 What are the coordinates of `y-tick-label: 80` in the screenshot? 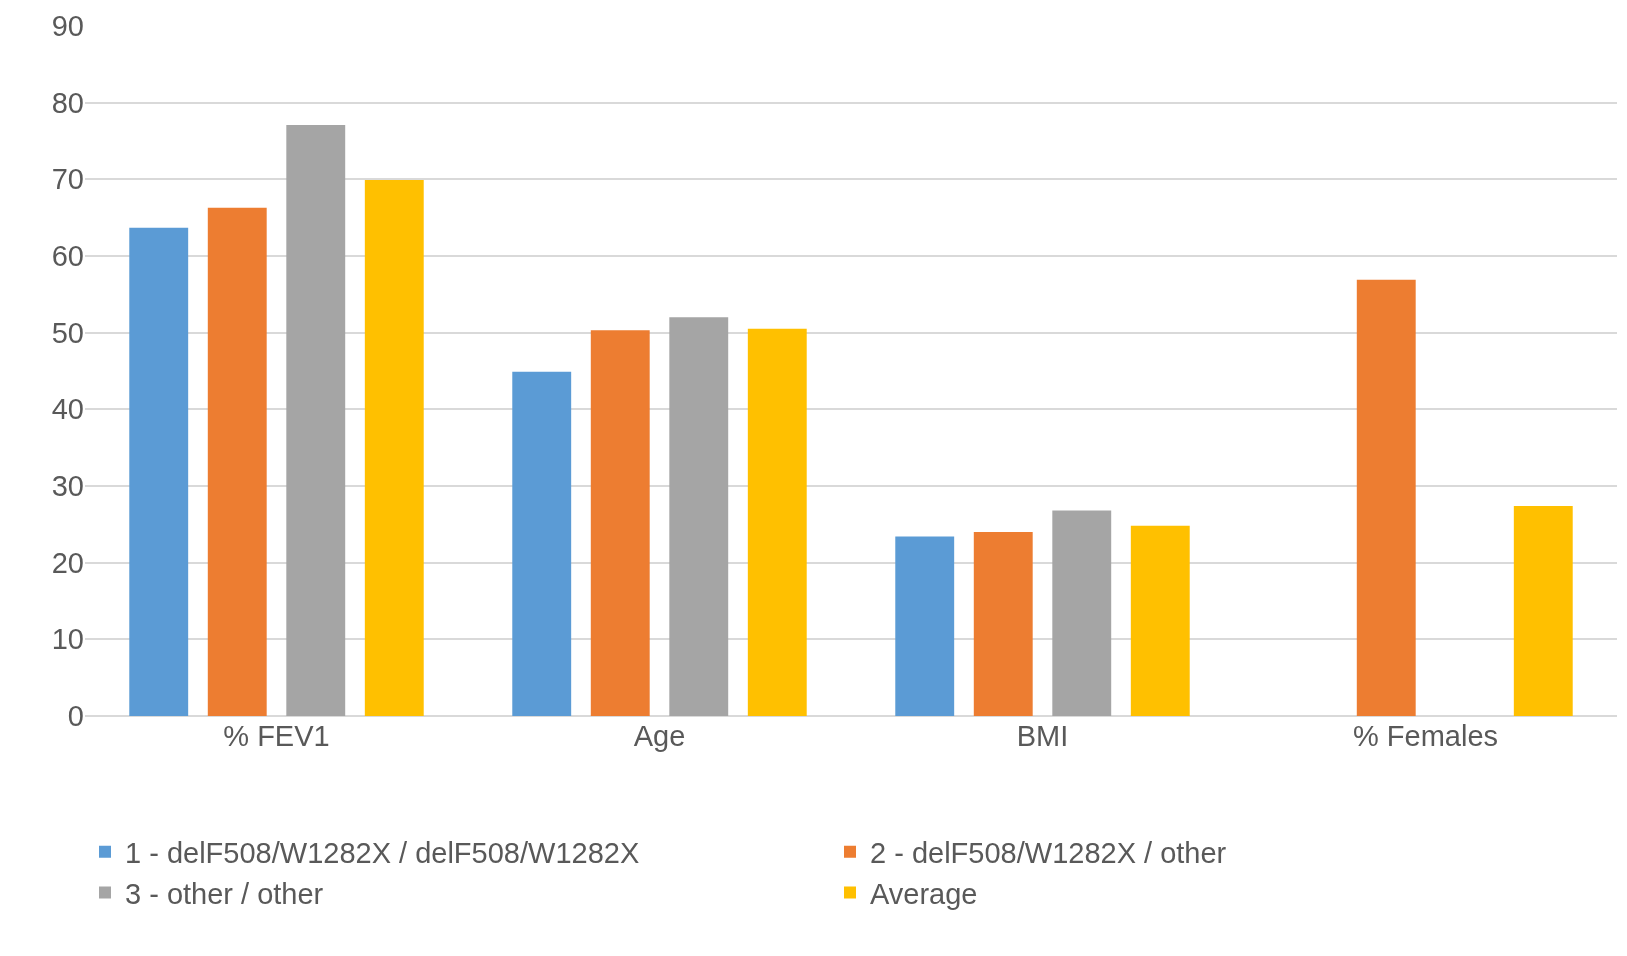 It's located at (67, 102).